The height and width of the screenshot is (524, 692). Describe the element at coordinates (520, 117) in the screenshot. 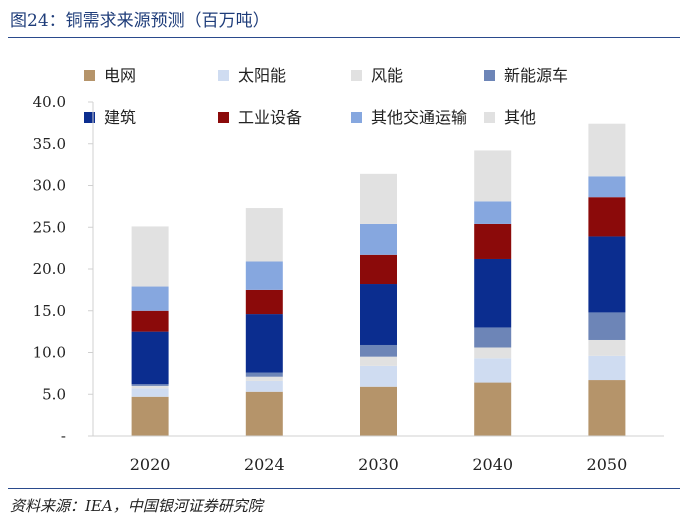

I see `legend-label: 其他` at that location.